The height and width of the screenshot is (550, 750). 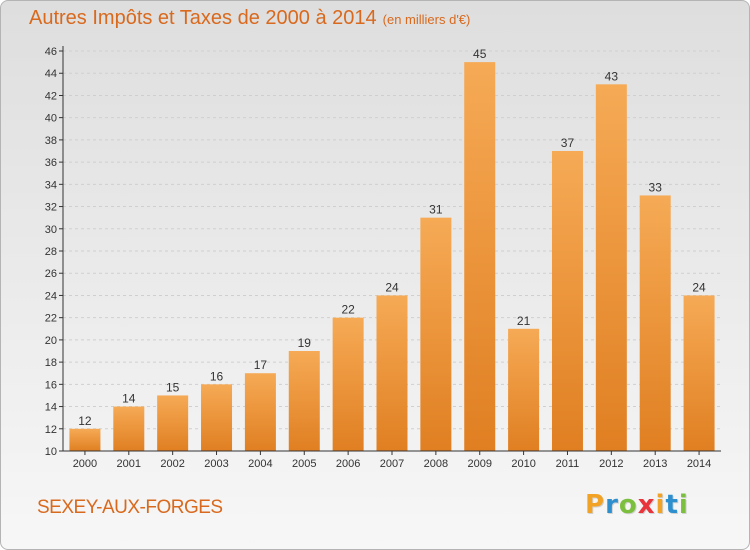 I want to click on y-tick-label: 42, so click(x=51, y=96).